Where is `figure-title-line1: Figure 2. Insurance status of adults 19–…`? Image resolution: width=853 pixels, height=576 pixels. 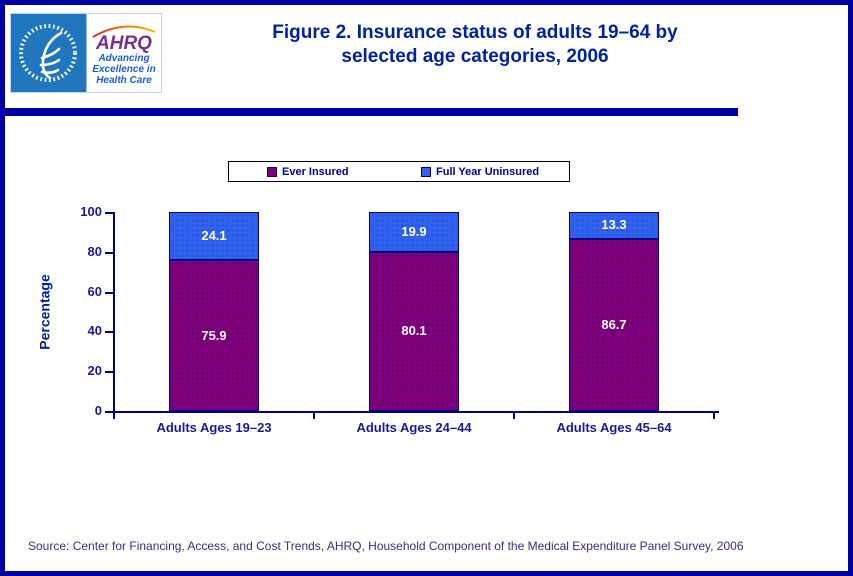 figure-title-line1: Figure 2. Insurance status of adults 19–… is located at coordinates (475, 32).